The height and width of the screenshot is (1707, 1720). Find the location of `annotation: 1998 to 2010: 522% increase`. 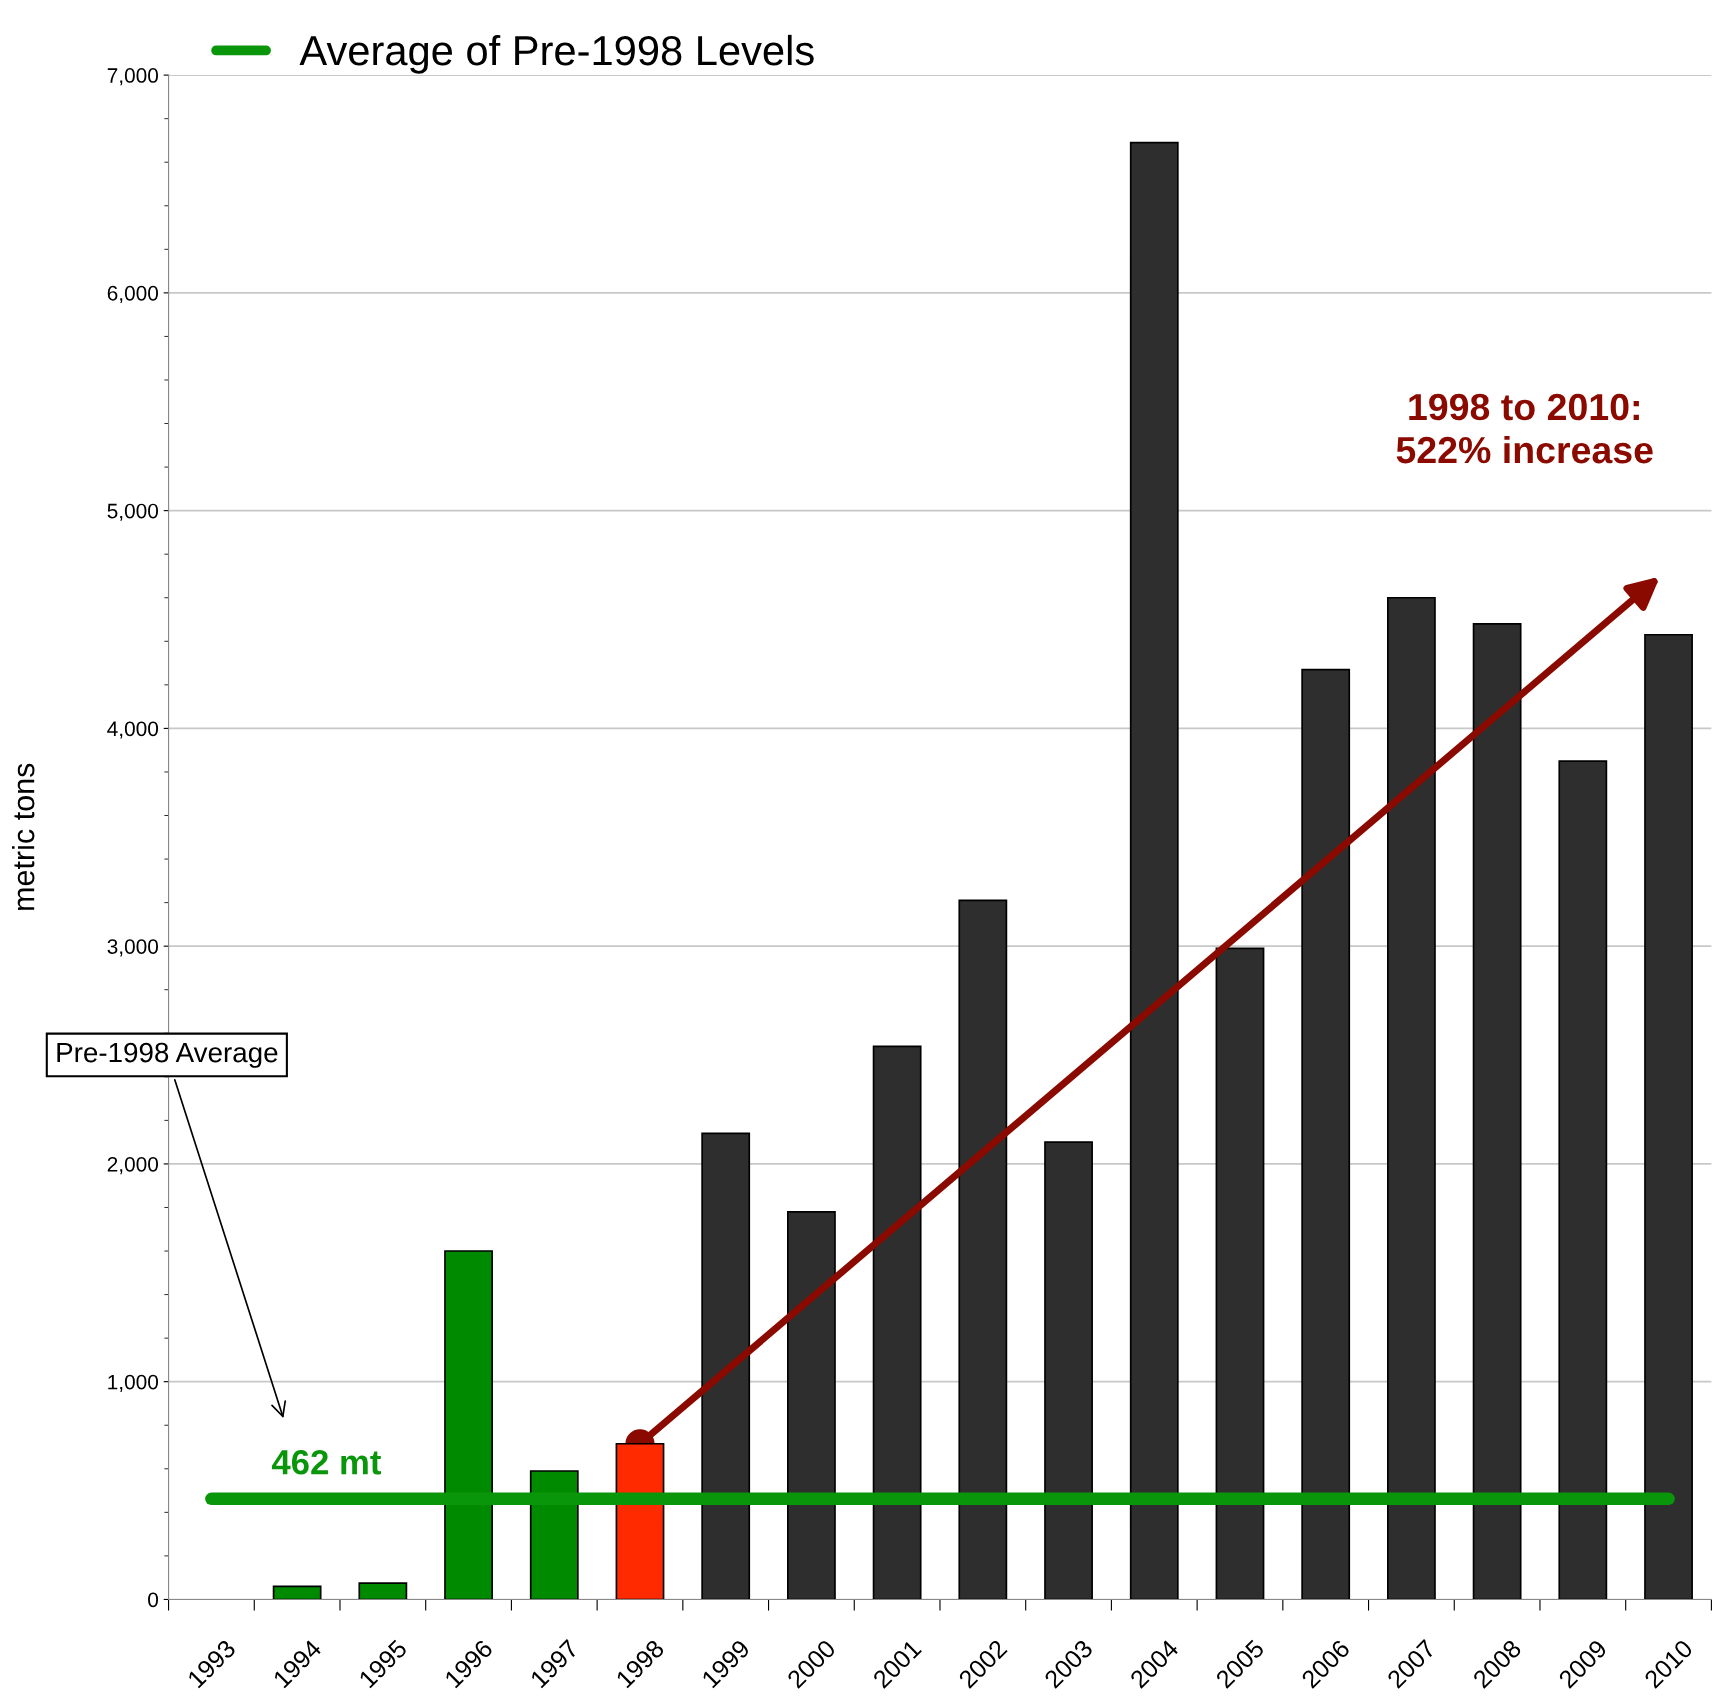

annotation: 1998 to 2010: 522% increase is located at coordinates (1524, 428).